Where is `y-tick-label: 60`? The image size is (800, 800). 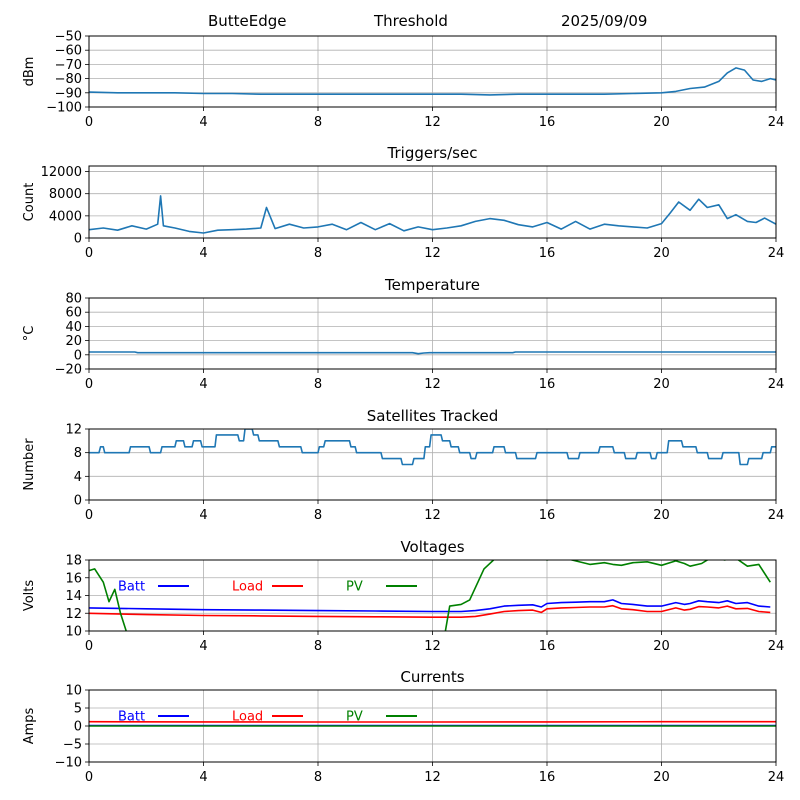
y-tick-label: 60 is located at coordinates (73, 313).